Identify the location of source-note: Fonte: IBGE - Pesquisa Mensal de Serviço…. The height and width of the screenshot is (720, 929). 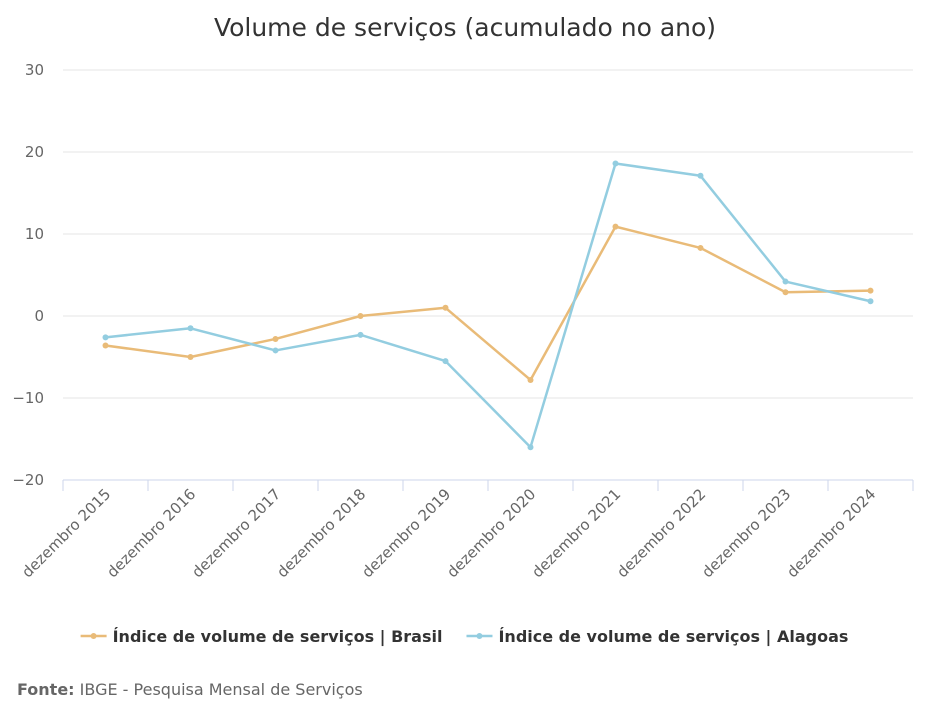
(190, 689).